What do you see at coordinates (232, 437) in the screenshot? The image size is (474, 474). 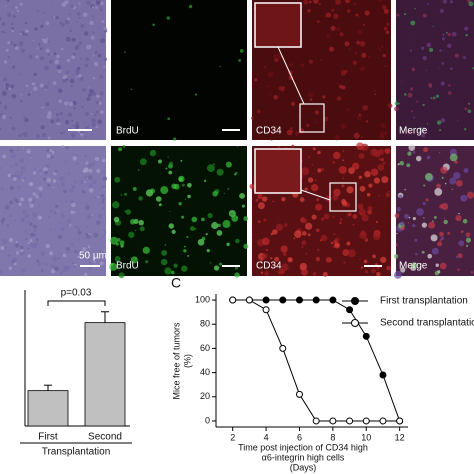 I see `x-tick-label: 2` at bounding box center [232, 437].